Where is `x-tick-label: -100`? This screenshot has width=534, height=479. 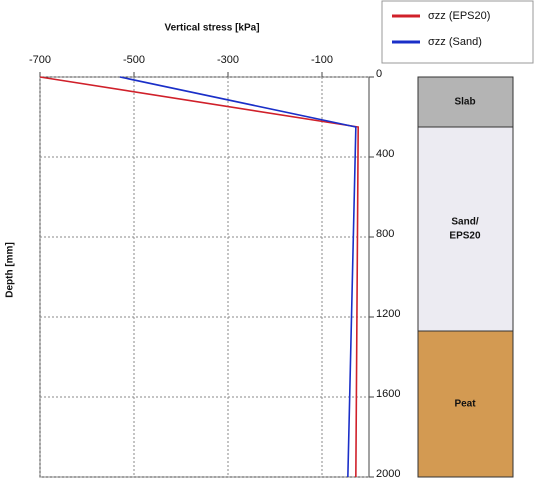 x-tick-label: -100 is located at coordinates (322, 60).